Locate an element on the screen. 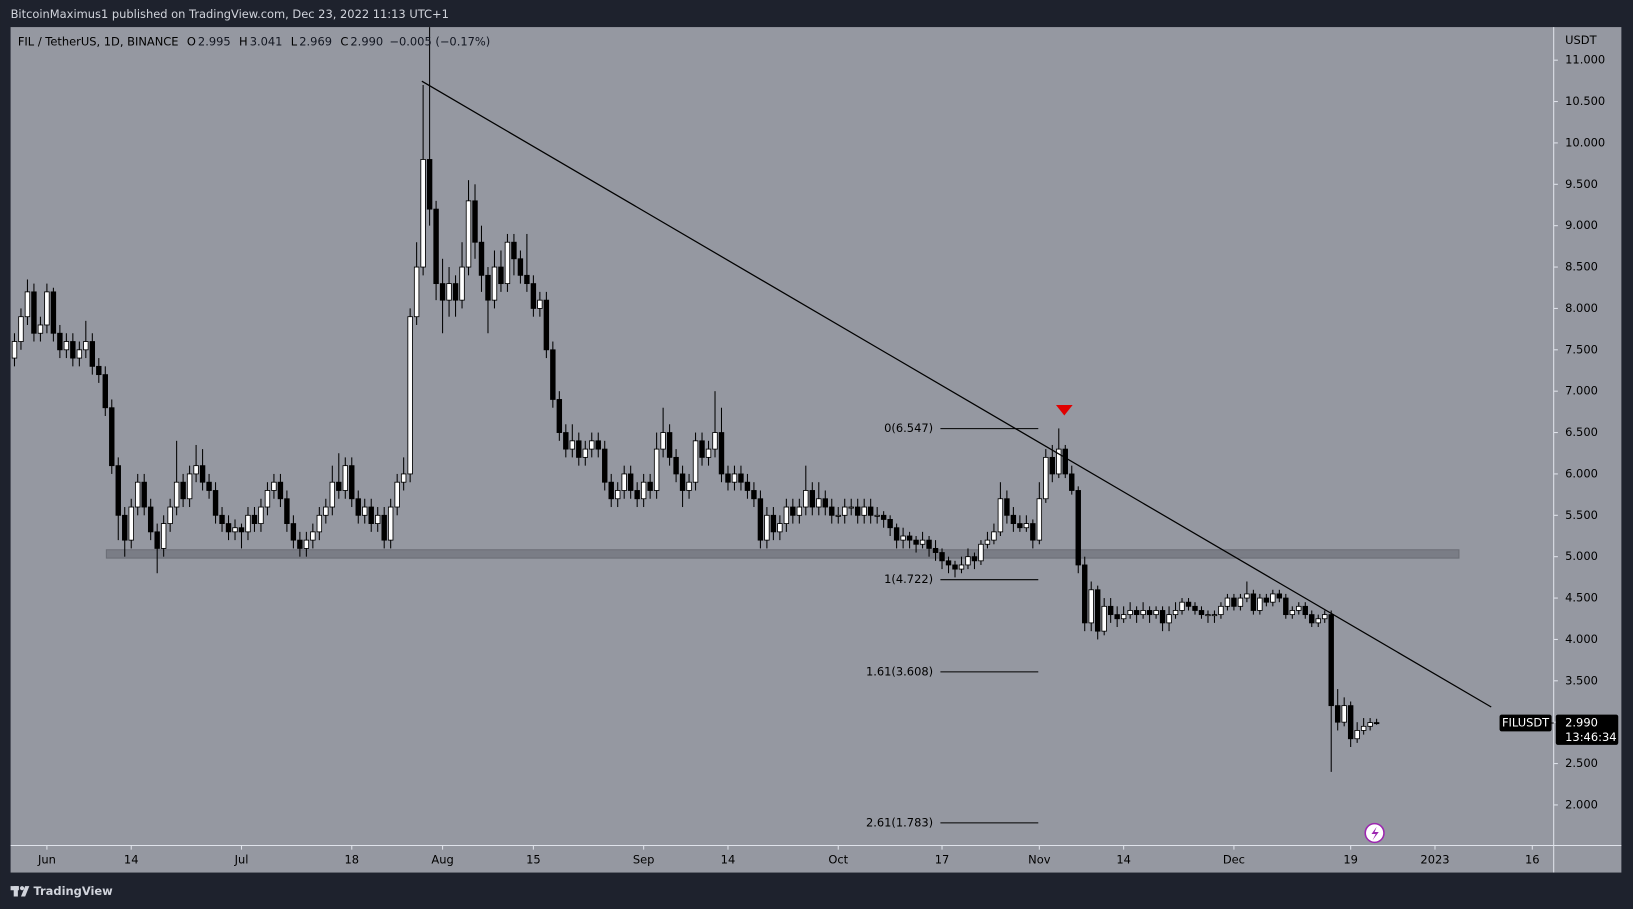 This screenshot has width=1633, height=909. y-tick-label: 6.500 is located at coordinates (1581, 432).